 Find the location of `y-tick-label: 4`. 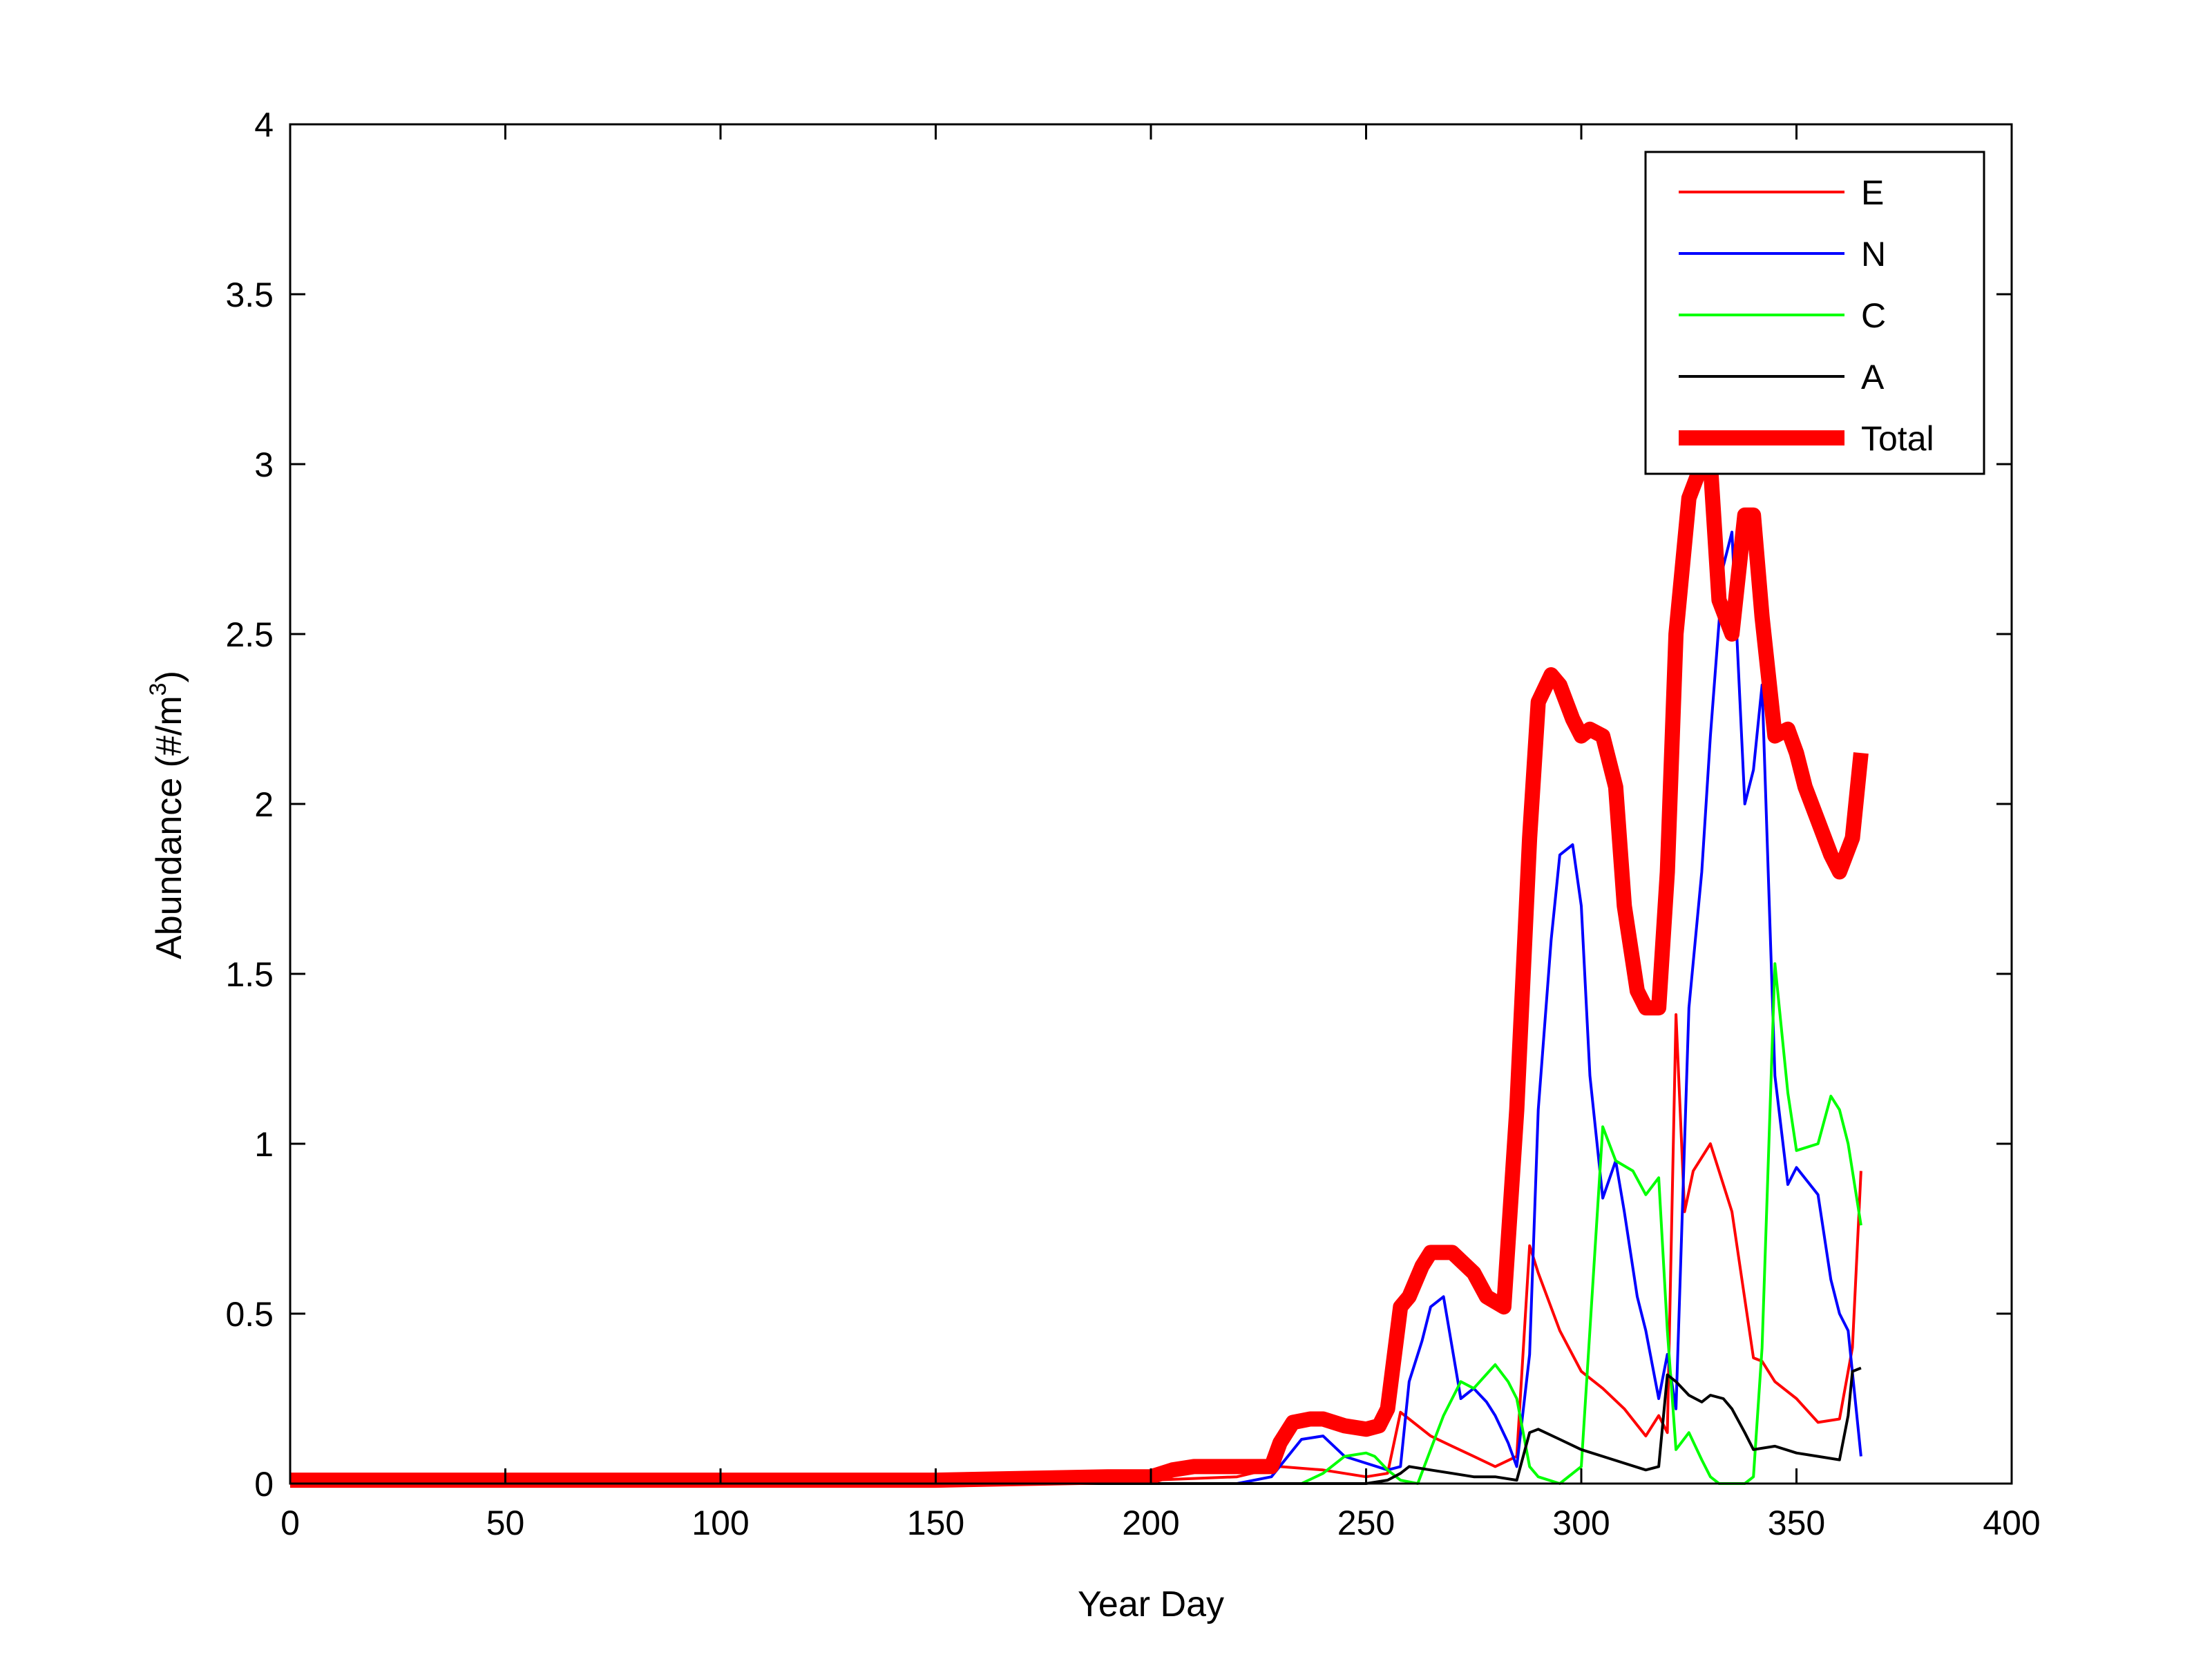

y-tick-label: 4 is located at coordinates (264, 125).